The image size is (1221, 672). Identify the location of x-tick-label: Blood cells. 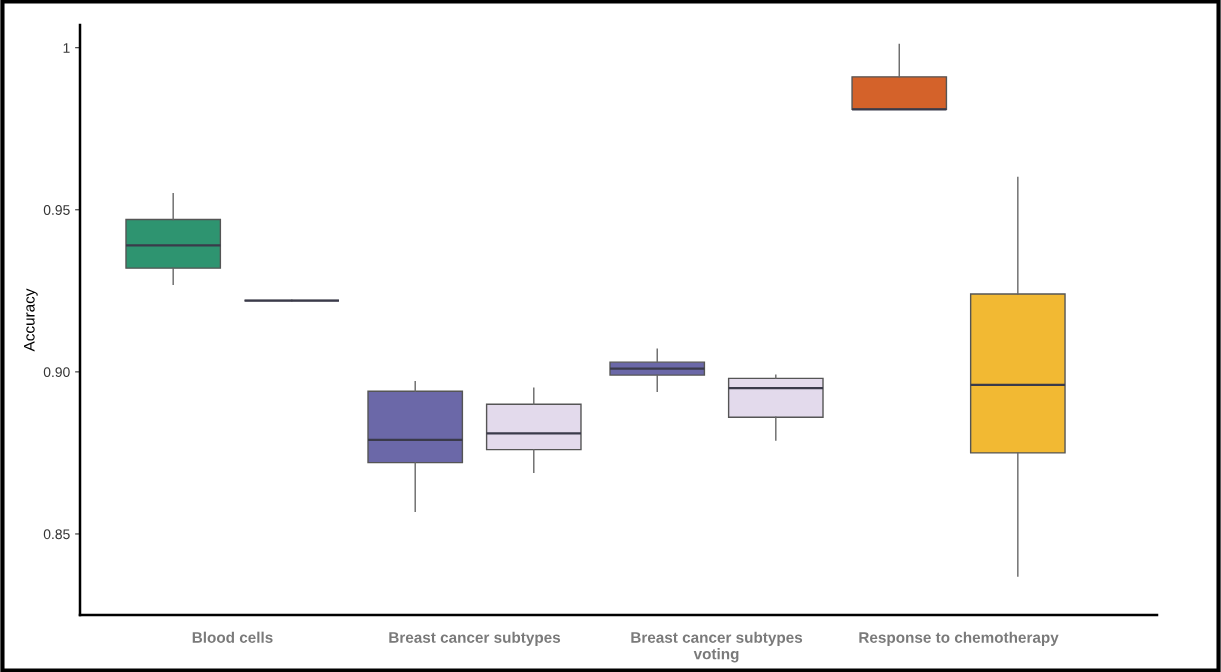
(232, 637).